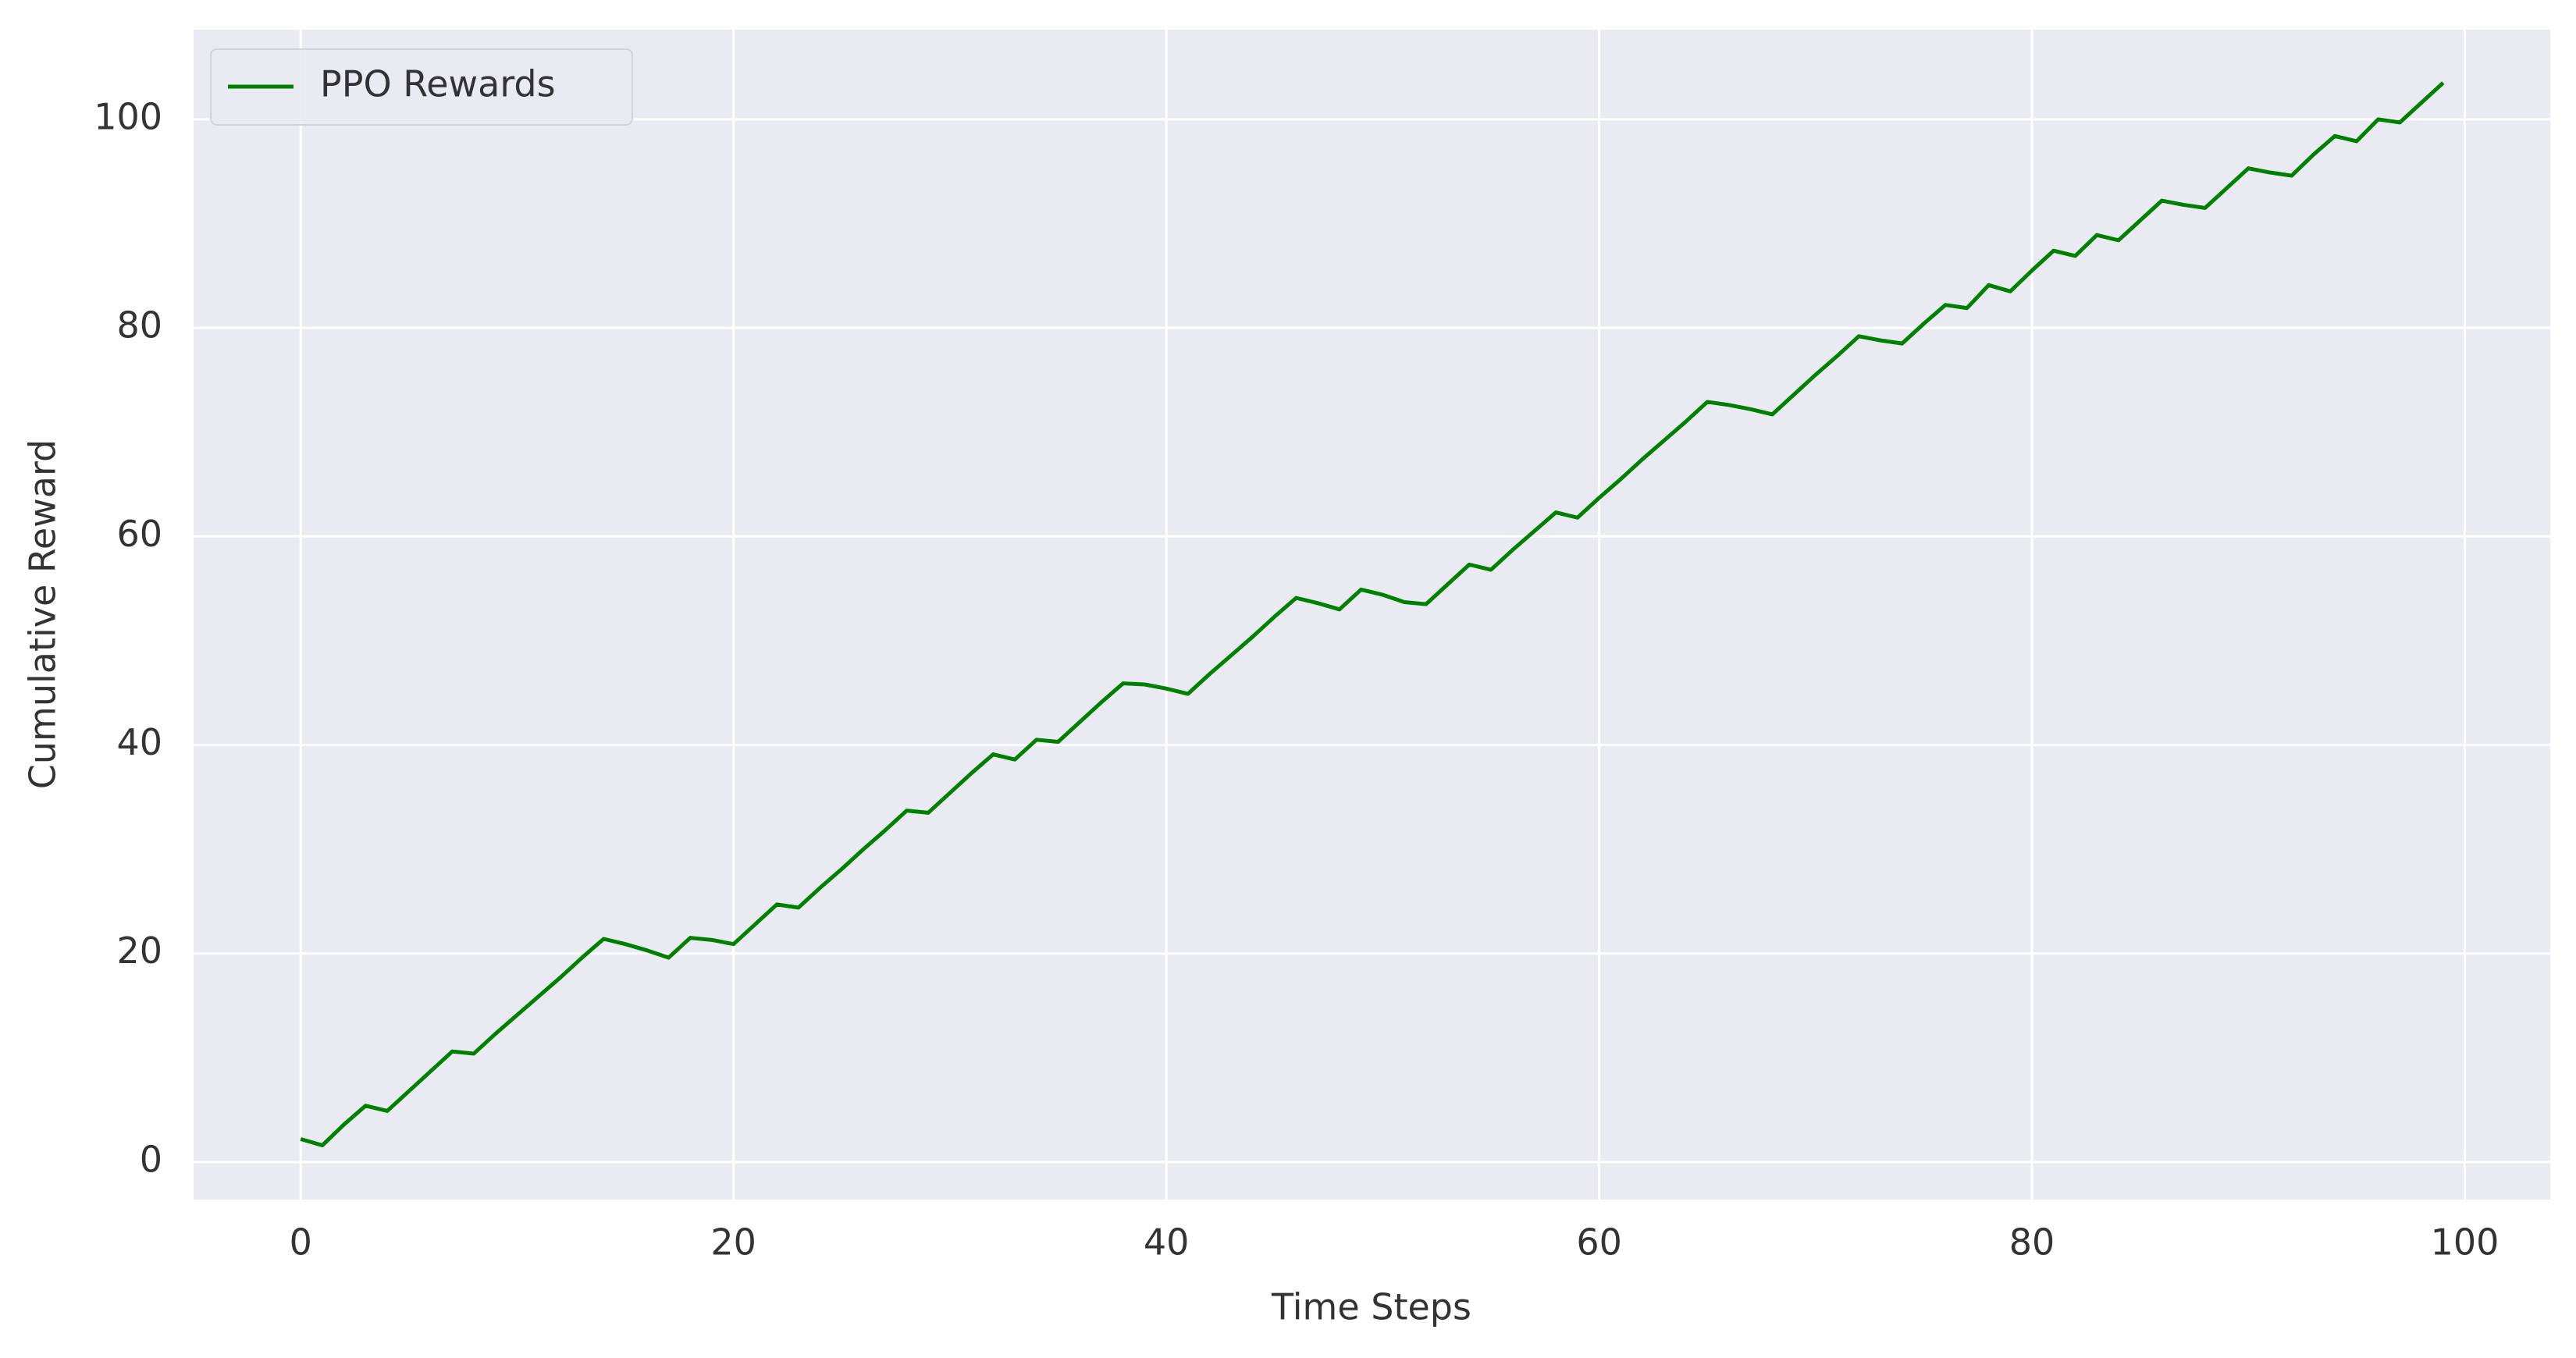  What do you see at coordinates (2465, 1242) in the screenshot?
I see `x-tick-label: 100` at bounding box center [2465, 1242].